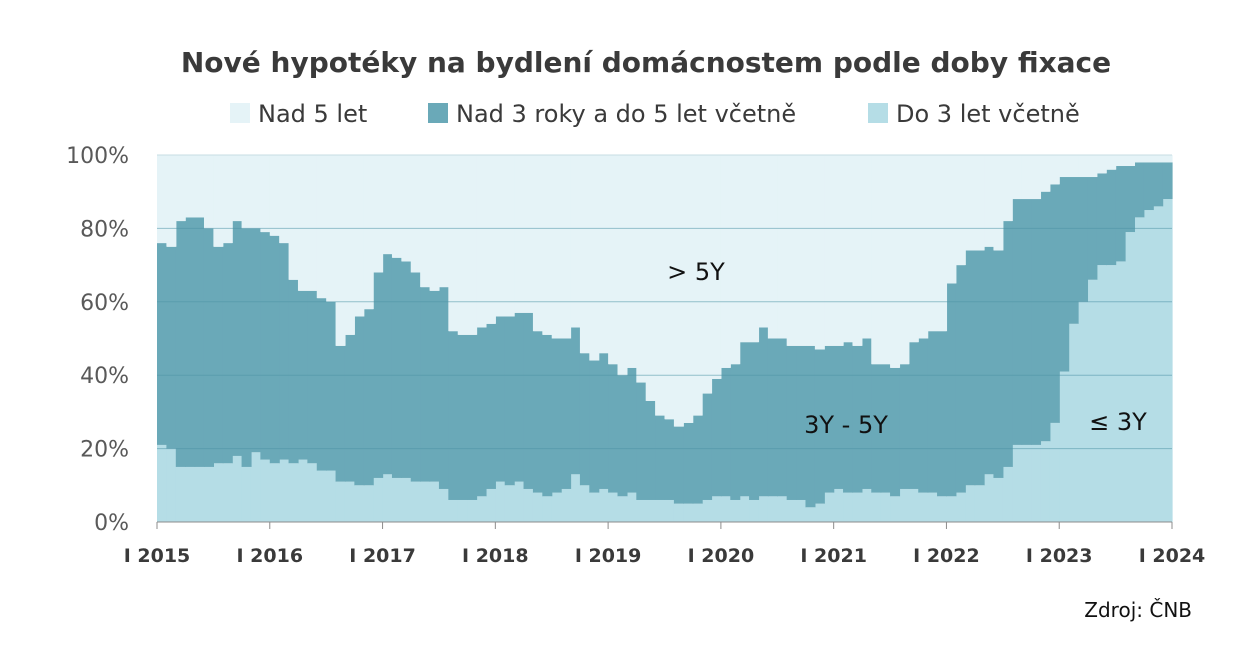 This screenshot has height=648, width=1234. Describe the element at coordinates (157, 556) in the screenshot. I see `x-tick-label: I 2015` at that location.